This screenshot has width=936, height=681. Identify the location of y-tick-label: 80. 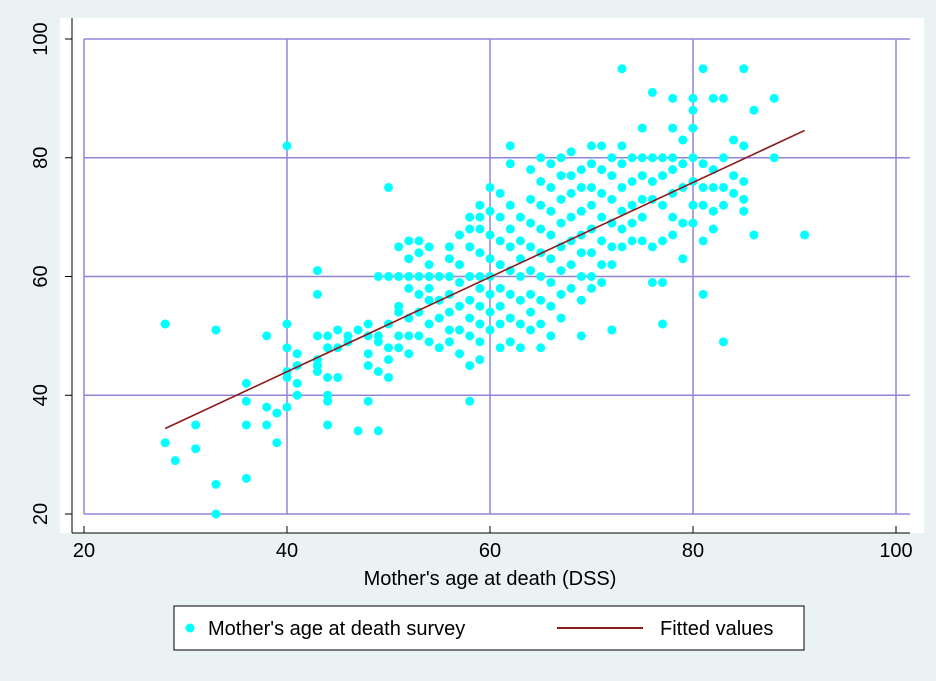
(41, 158).